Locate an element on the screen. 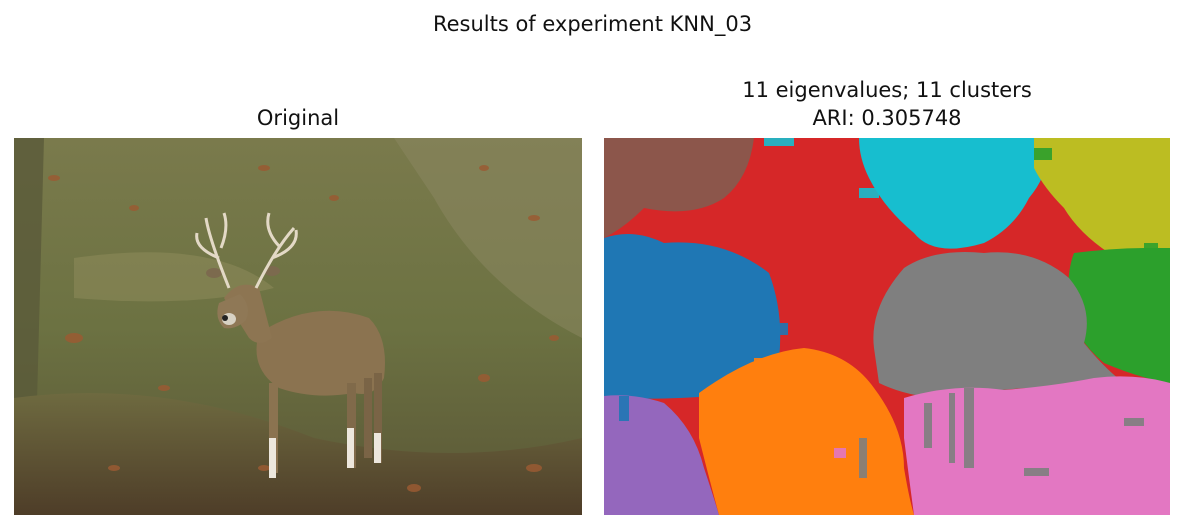 The image size is (1185, 531). original-panel-title: Original is located at coordinates (298, 118).